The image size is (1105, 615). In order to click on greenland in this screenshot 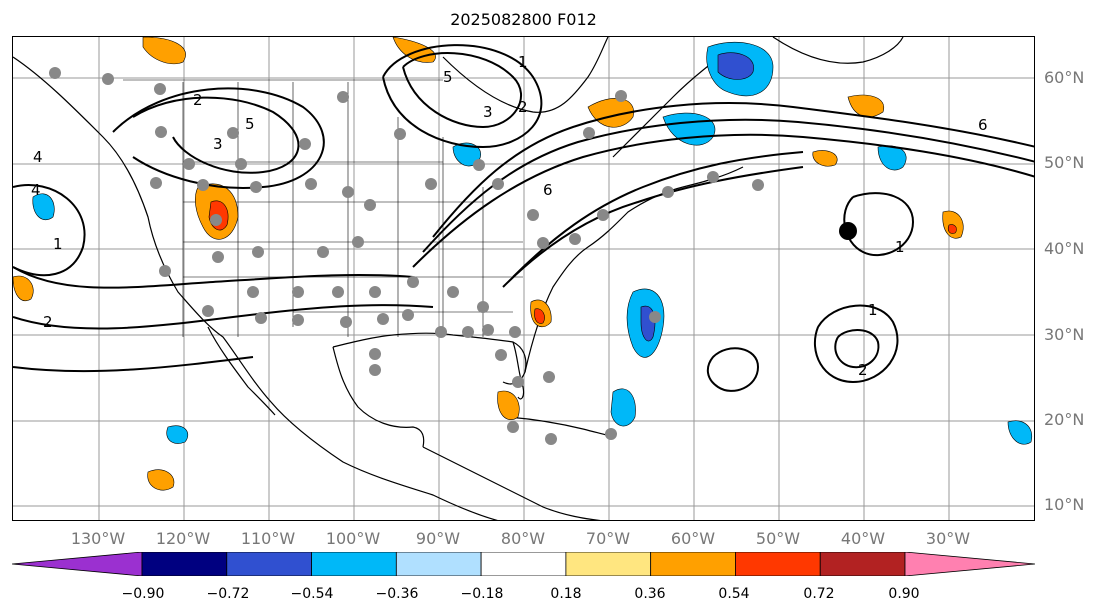, I will do `click(838, 50)`.